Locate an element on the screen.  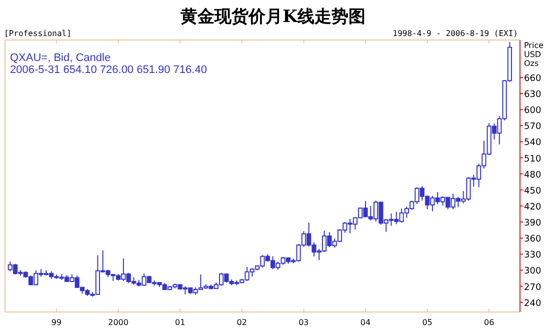
y-tick-label: 570 is located at coordinates (533, 127).